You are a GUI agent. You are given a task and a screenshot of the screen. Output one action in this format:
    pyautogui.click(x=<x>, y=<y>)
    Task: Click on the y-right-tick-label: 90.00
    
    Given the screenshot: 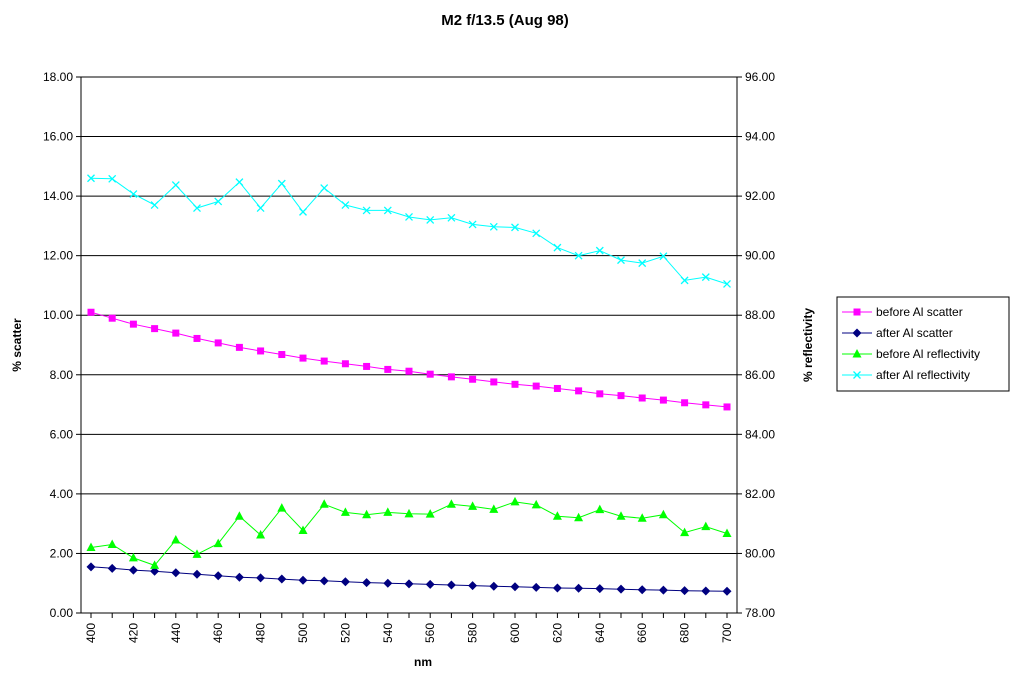 What is the action you would take?
    pyautogui.click(x=760, y=256)
    